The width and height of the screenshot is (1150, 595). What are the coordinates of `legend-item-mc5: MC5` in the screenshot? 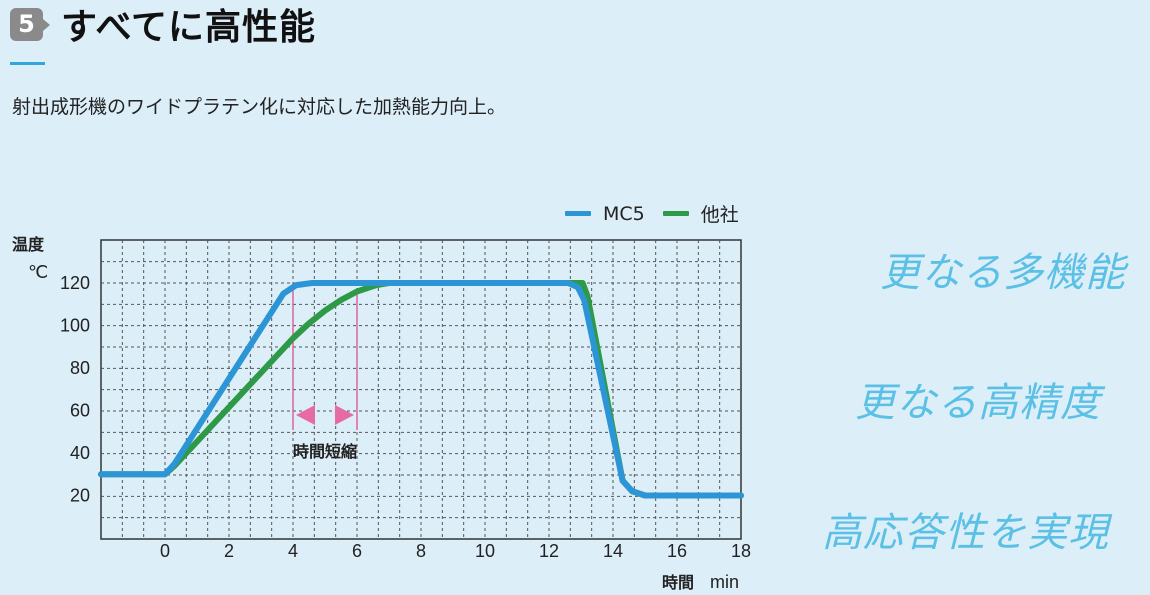 It's located at (605, 214).